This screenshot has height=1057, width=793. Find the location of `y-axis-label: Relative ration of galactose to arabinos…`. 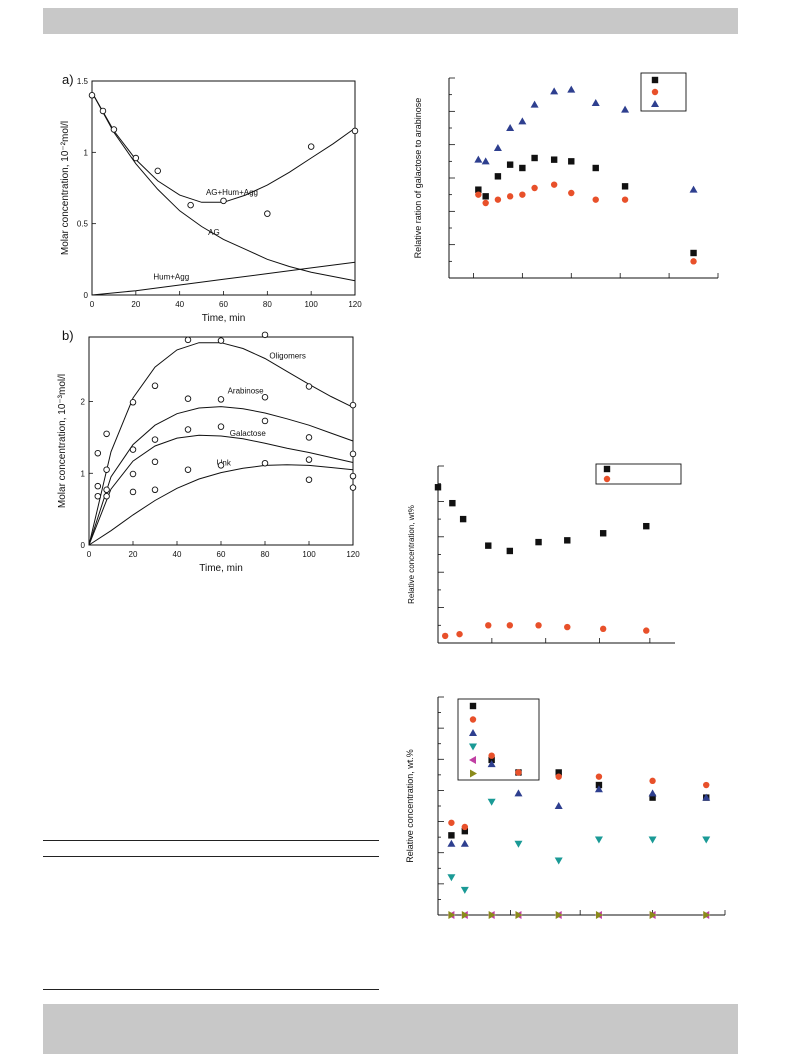

y-axis-label: Relative ration of galactose to arabinos… is located at coordinates (418, 178).